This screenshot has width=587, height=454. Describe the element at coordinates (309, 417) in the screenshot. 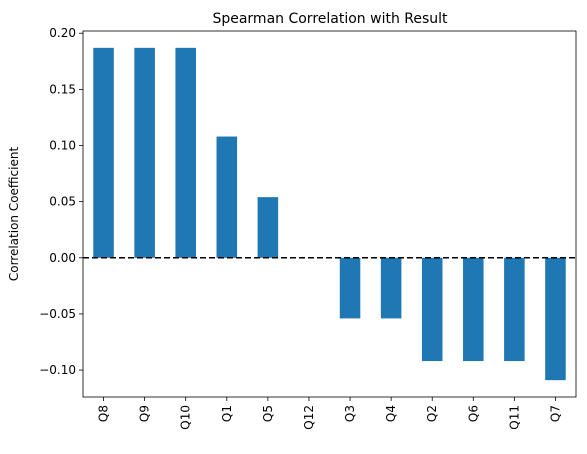

I see `x-tick-label: Q12` at that location.